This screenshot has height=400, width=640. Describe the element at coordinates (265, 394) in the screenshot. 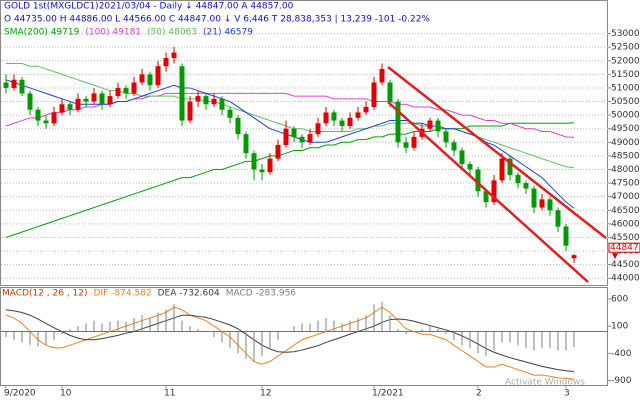

I see `x-tick-label: 12` at that location.